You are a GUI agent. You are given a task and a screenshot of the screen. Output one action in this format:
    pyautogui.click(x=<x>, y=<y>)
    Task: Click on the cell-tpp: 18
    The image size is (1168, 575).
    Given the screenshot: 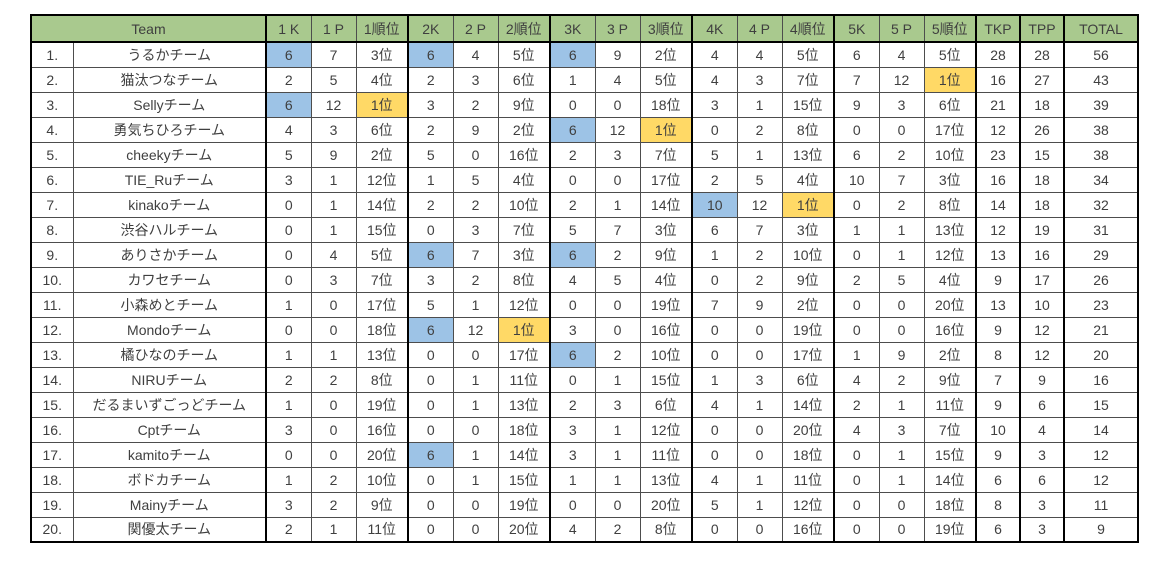 What is the action you would take?
    pyautogui.click(x=1042, y=204)
    